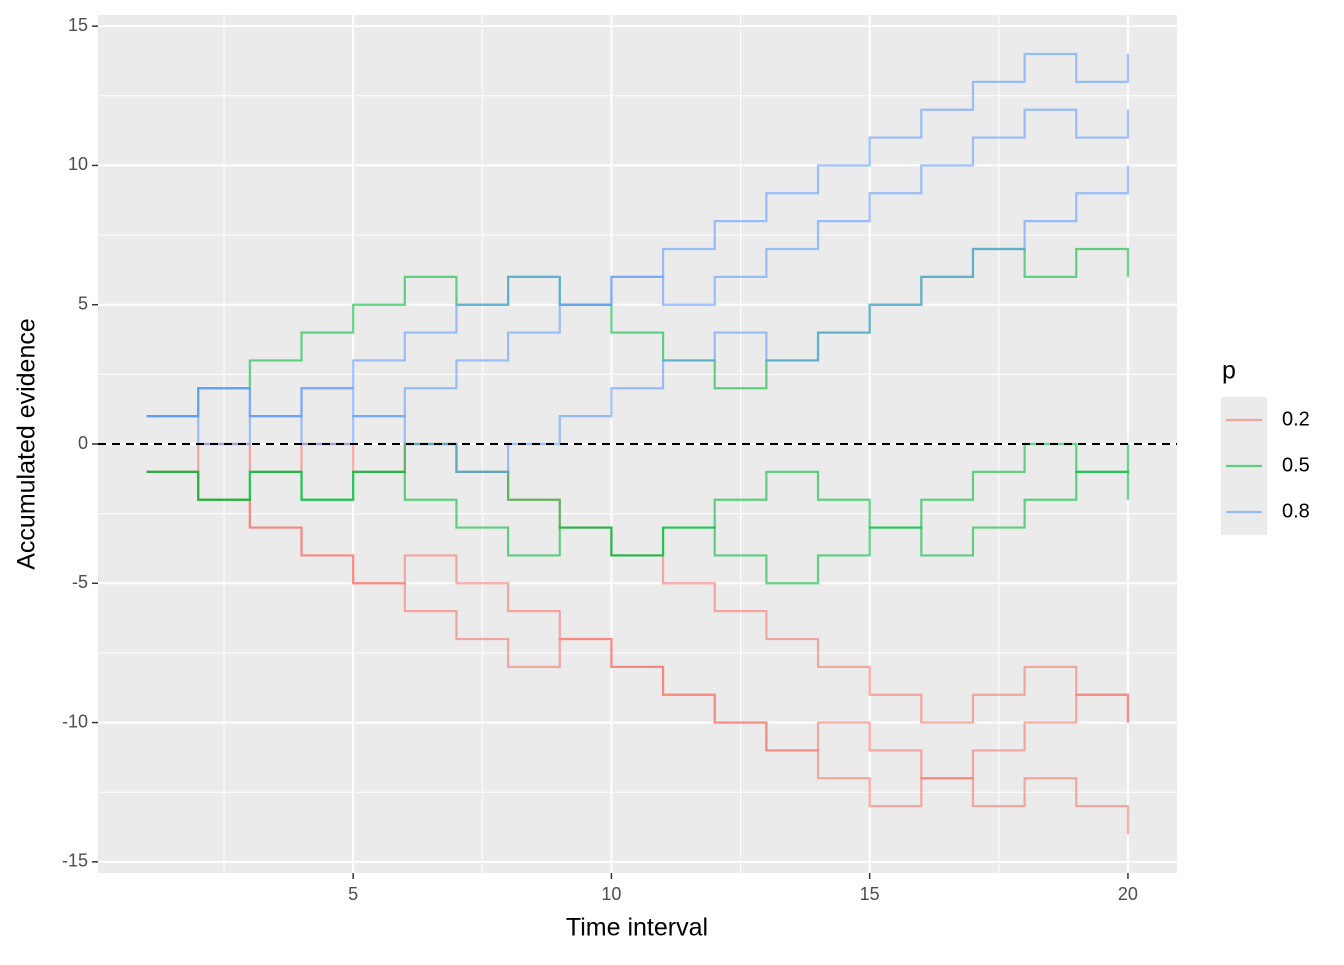 The image size is (1344, 965). What do you see at coordinates (1296, 465) in the screenshot?
I see `legend-label: 0.5` at bounding box center [1296, 465].